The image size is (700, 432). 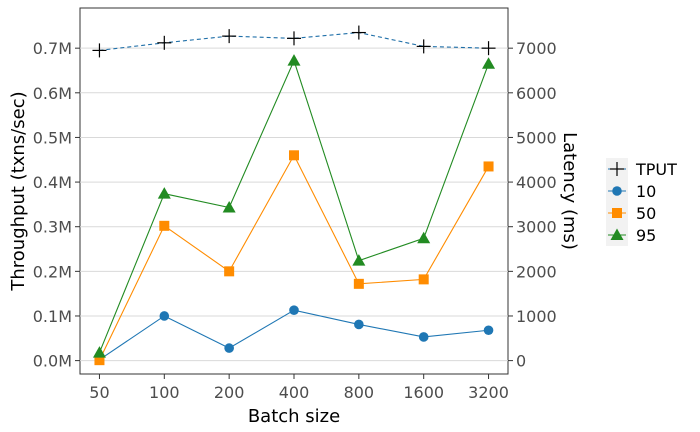 I want to click on right-y-tick-label: 3000, so click(x=536, y=227).